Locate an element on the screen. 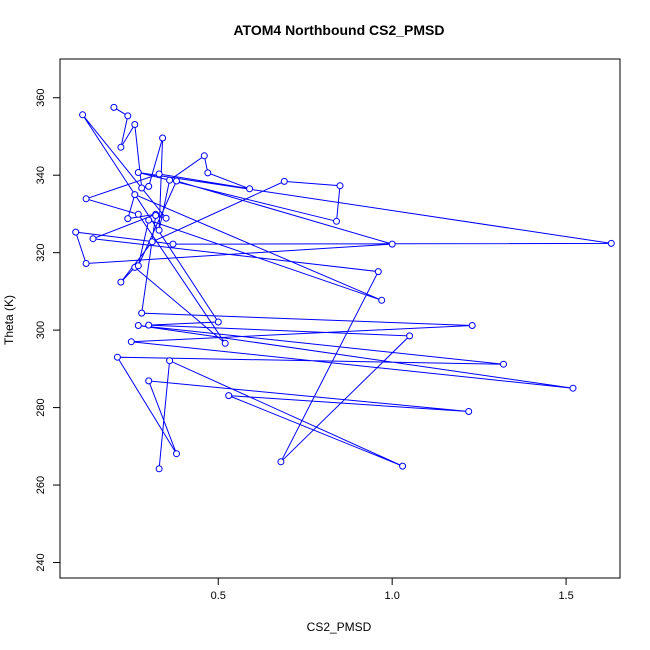 This screenshot has width=650, height=650. y-tick-label: 260 is located at coordinates (41, 485).